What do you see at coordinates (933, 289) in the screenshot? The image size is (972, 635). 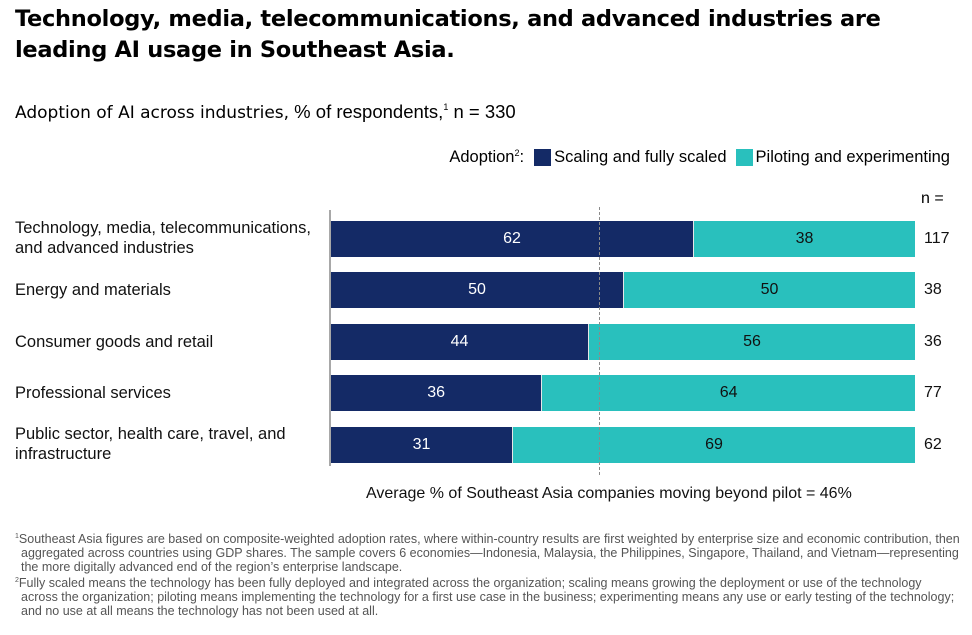 I see `n-value-energy: 38` at bounding box center [933, 289].